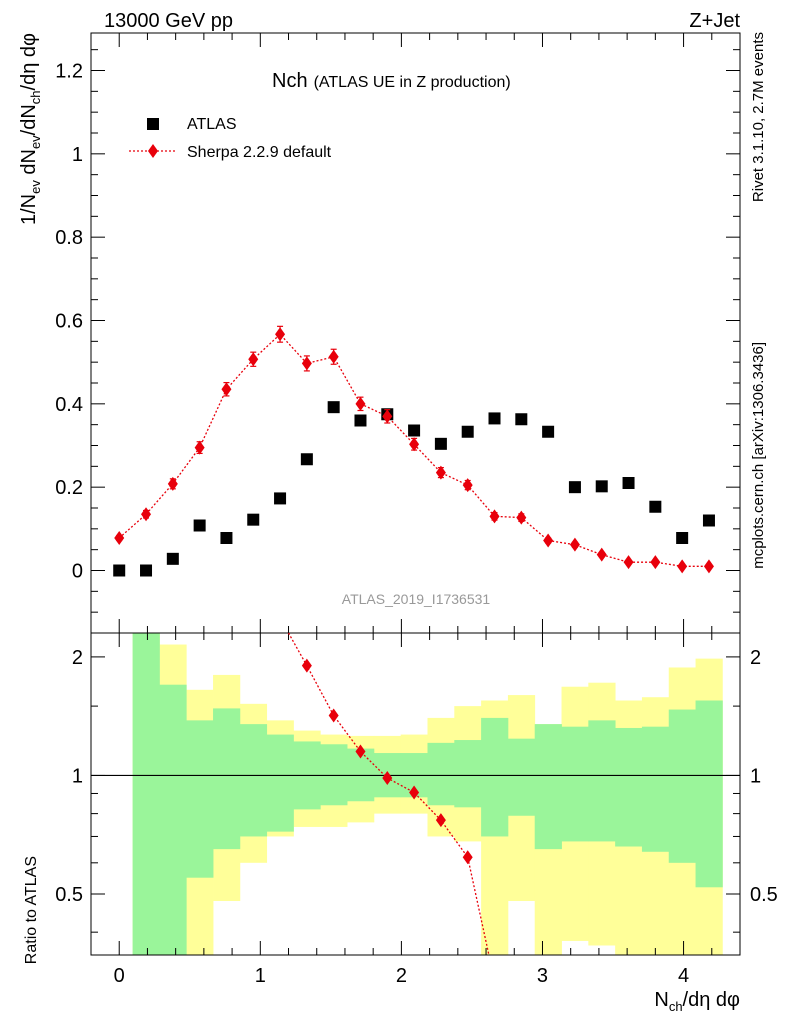  Describe the element at coordinates (119, 976) in the screenshot. I see `x-tick-label: 0` at that location.